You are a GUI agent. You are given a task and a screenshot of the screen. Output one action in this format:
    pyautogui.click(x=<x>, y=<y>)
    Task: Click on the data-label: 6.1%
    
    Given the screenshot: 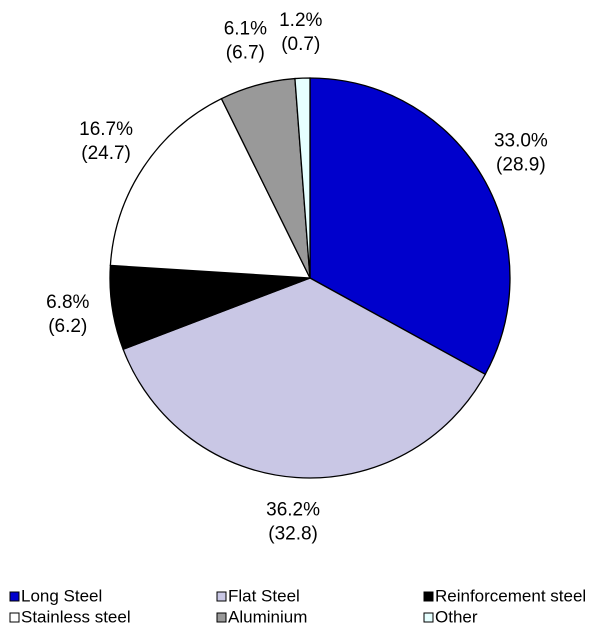 What is the action you would take?
    pyautogui.click(x=245, y=29)
    